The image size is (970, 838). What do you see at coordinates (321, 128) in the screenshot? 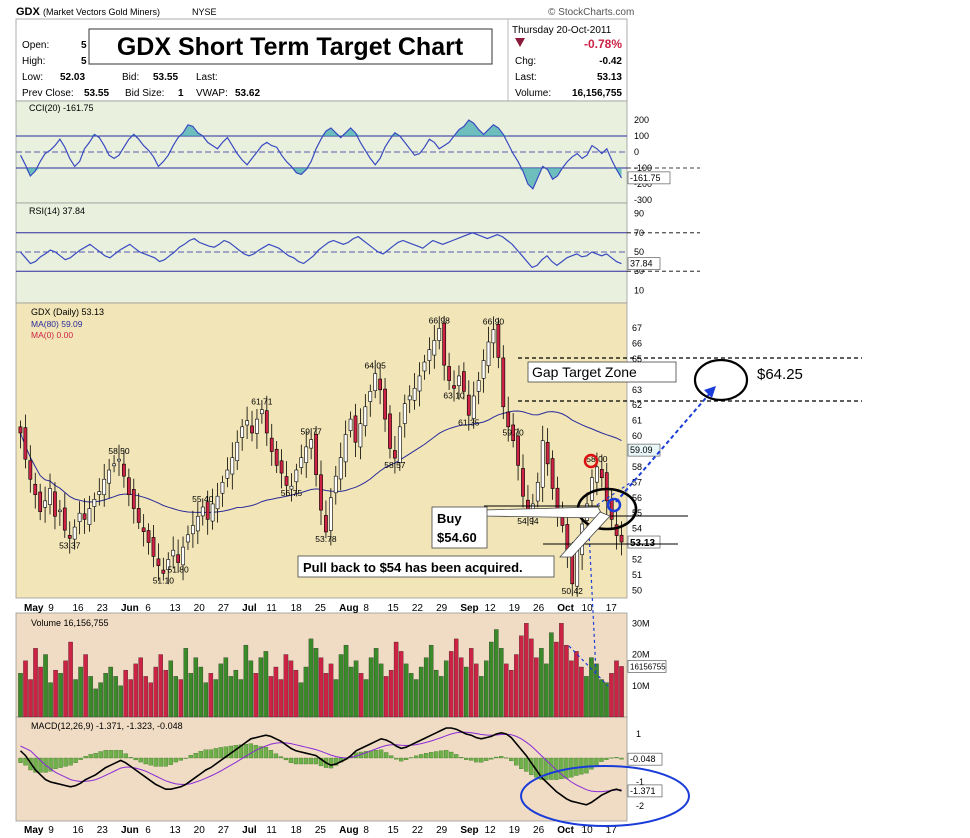
I see `cci-fill-upper` at bounding box center [321, 128].